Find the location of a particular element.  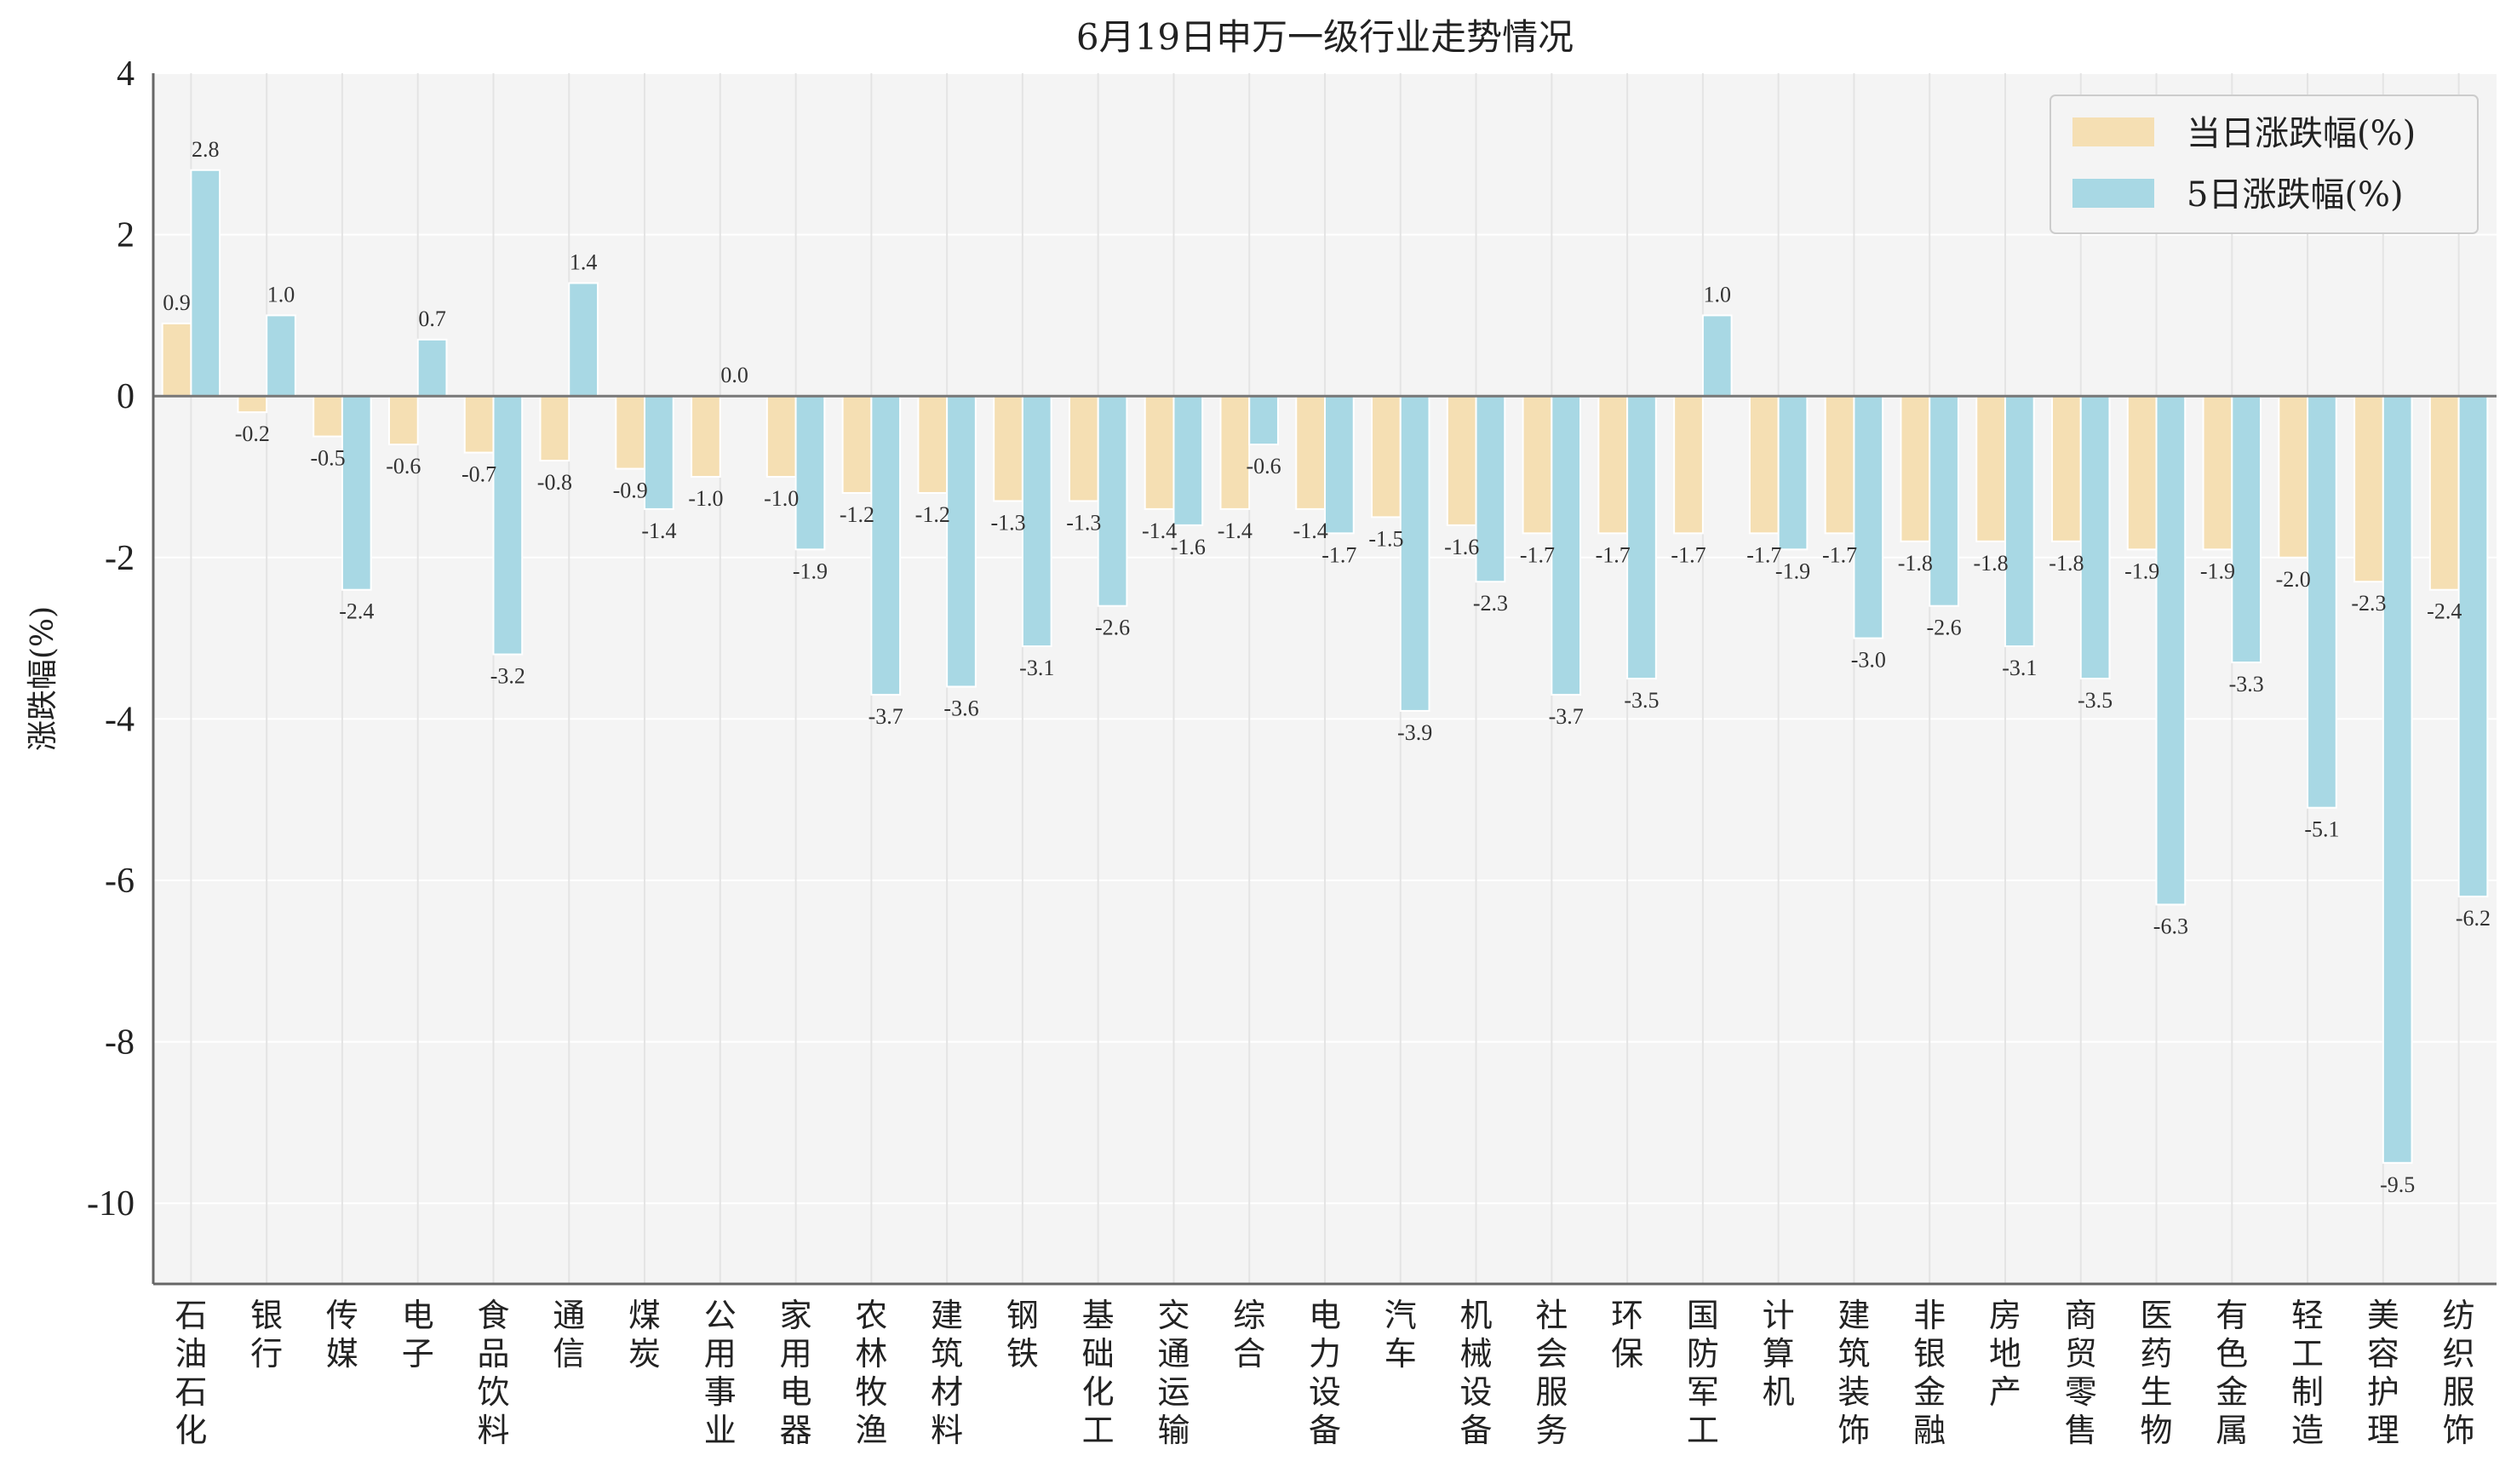

x-tick-label-17: 机械设备 is located at coordinates (1476, 1373).